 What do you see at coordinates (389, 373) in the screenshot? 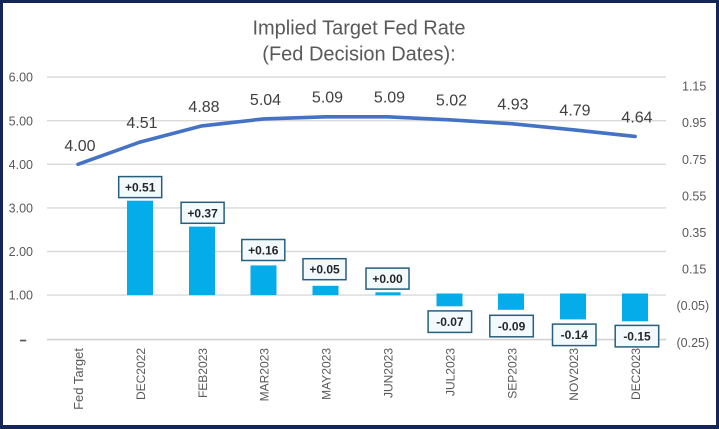
I see `svg-text: JUN2023` at bounding box center [389, 373].